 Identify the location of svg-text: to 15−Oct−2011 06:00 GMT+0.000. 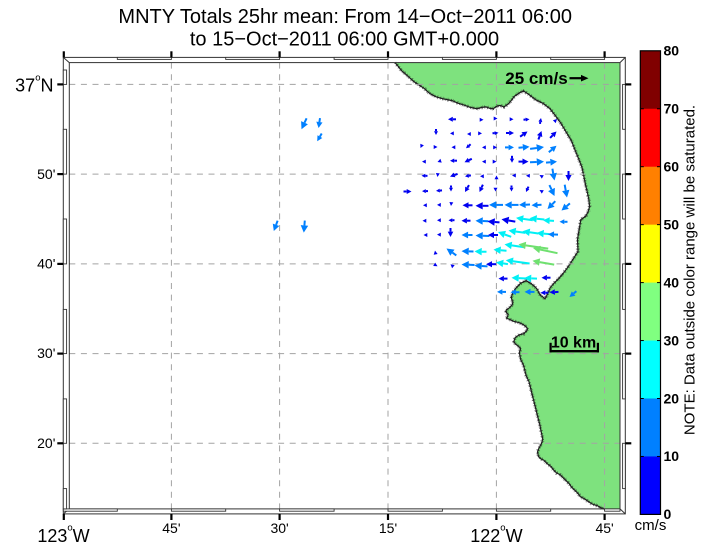
(344, 39).